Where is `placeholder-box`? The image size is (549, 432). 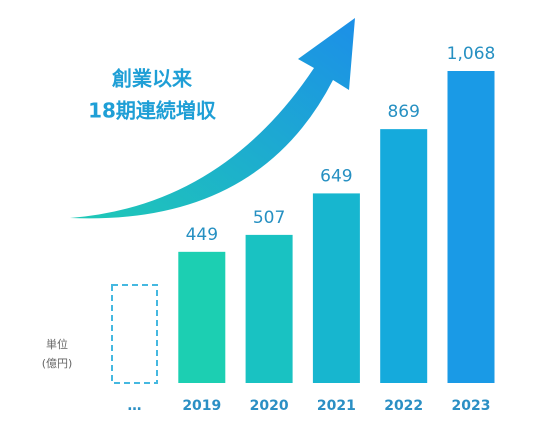
placeholder-box is located at coordinates (134, 334).